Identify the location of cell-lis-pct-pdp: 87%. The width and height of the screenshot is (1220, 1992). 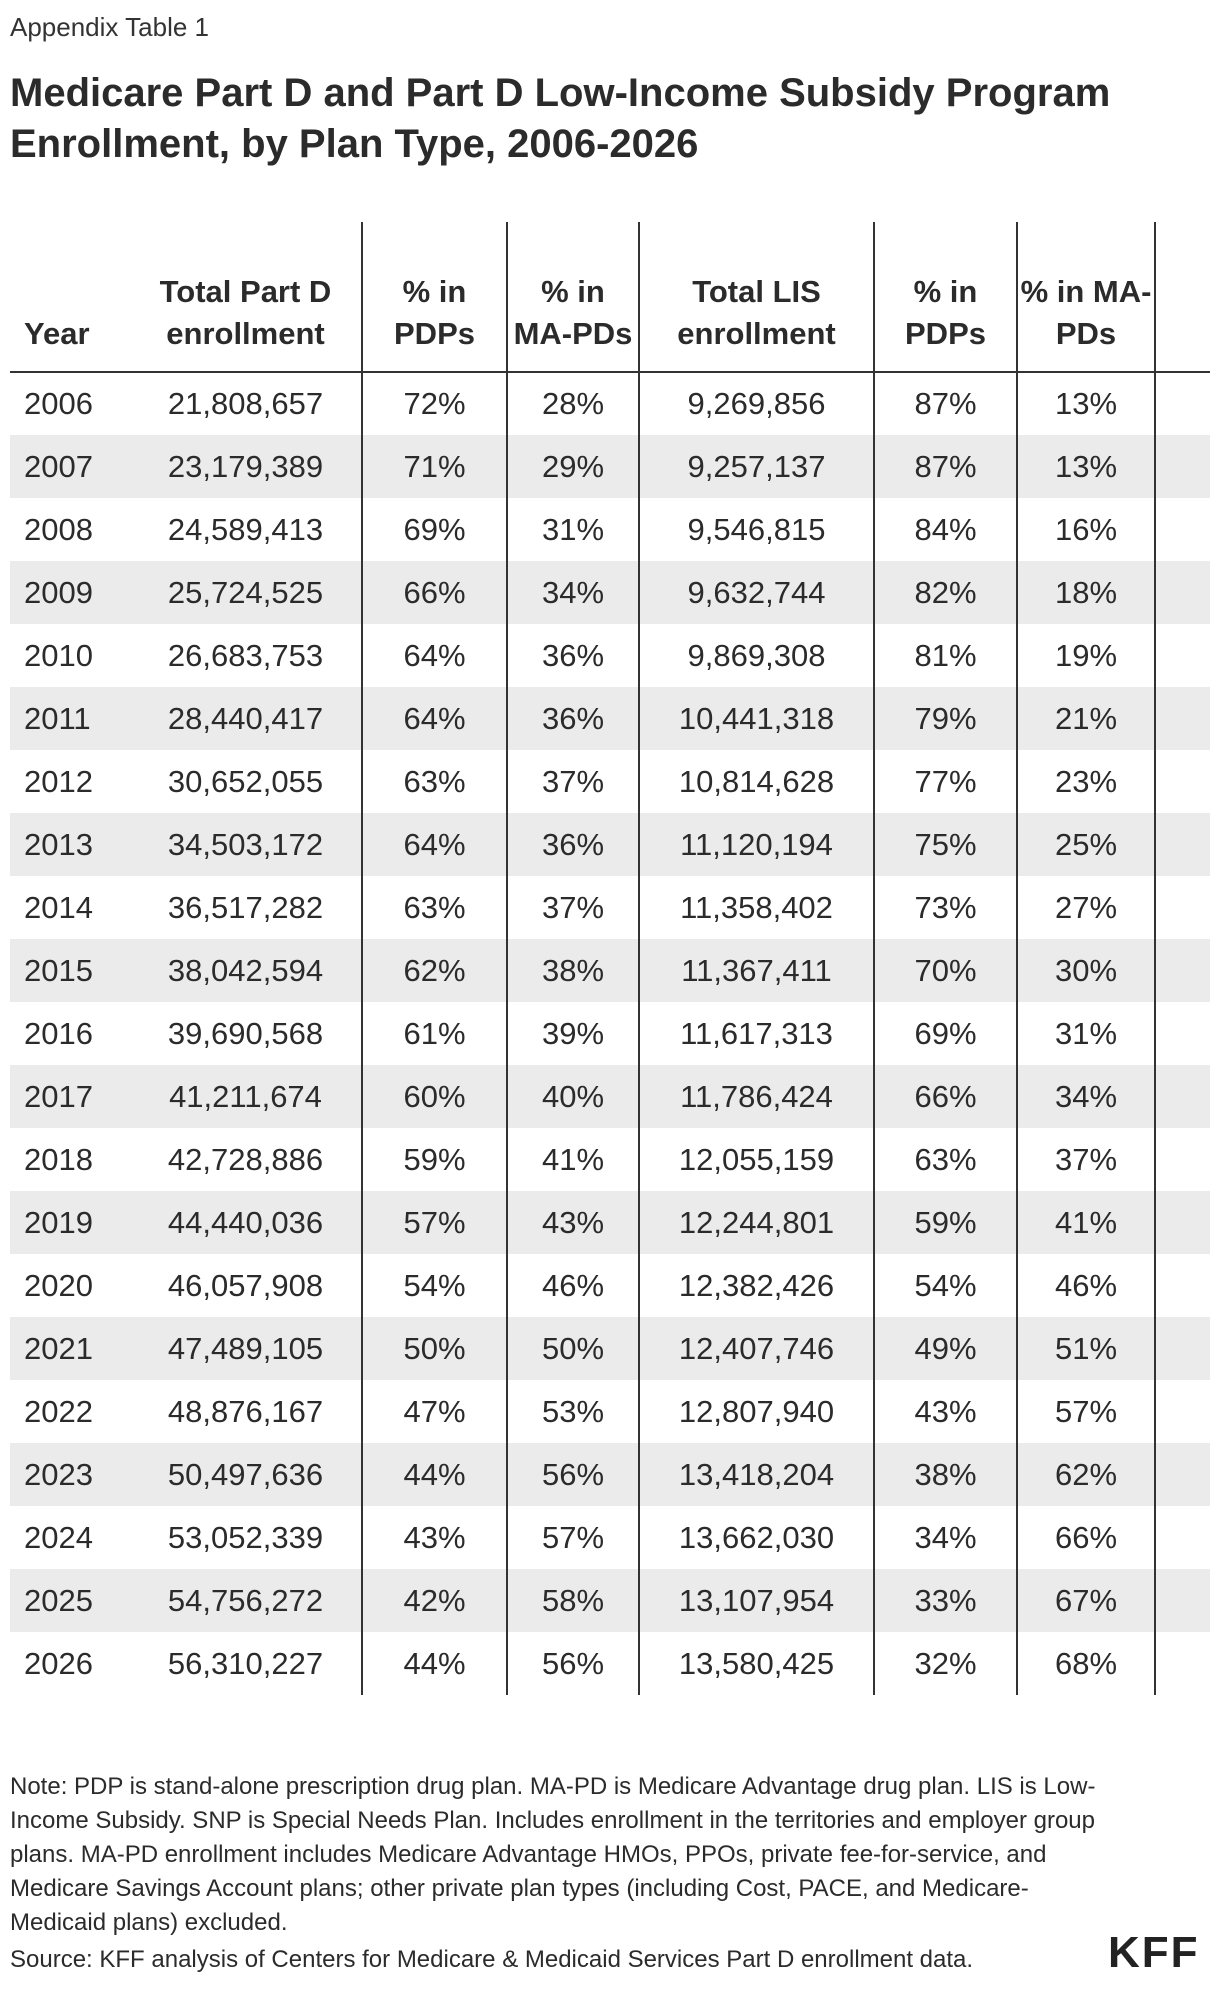
(946, 403).